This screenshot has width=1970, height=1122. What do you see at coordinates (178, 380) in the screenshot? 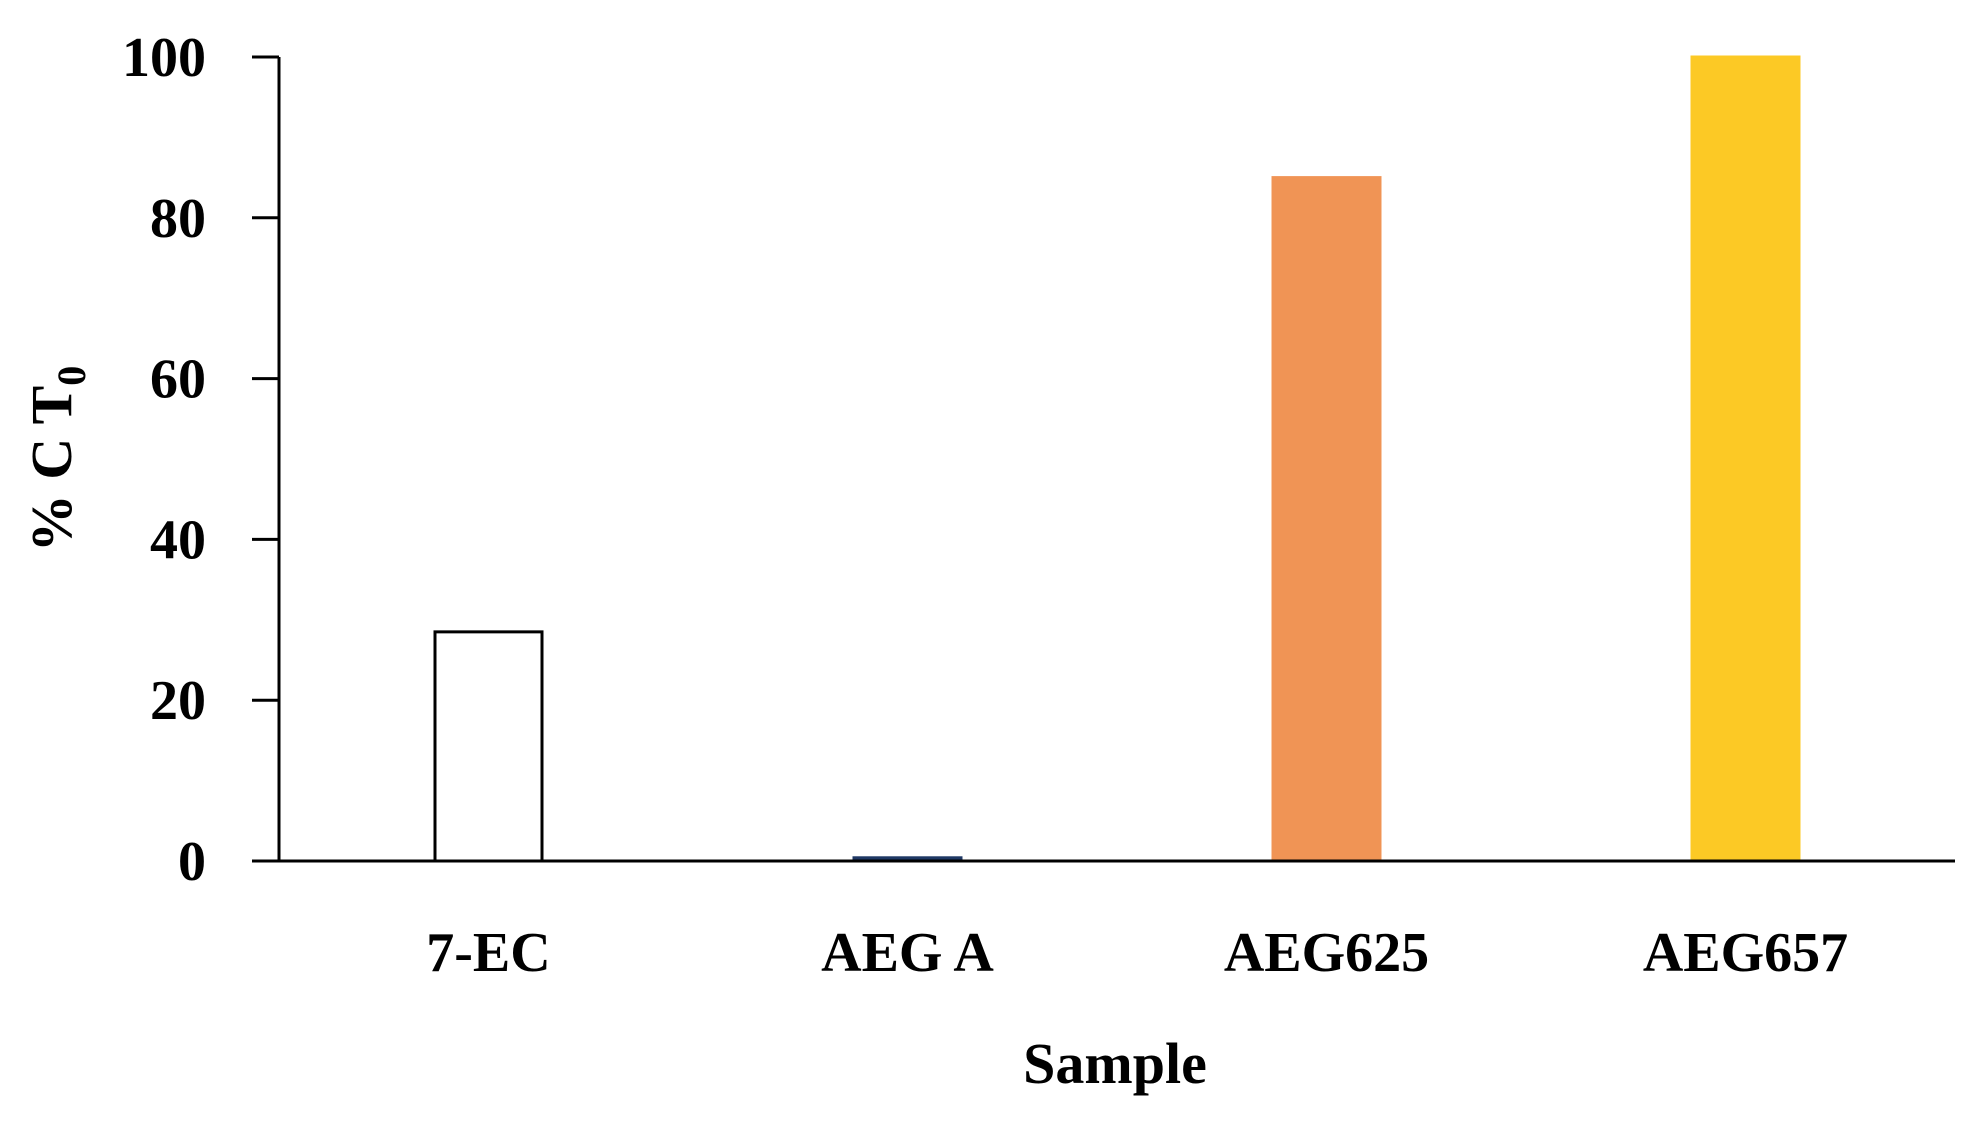
I see `y-tick-label: 60` at bounding box center [178, 380].